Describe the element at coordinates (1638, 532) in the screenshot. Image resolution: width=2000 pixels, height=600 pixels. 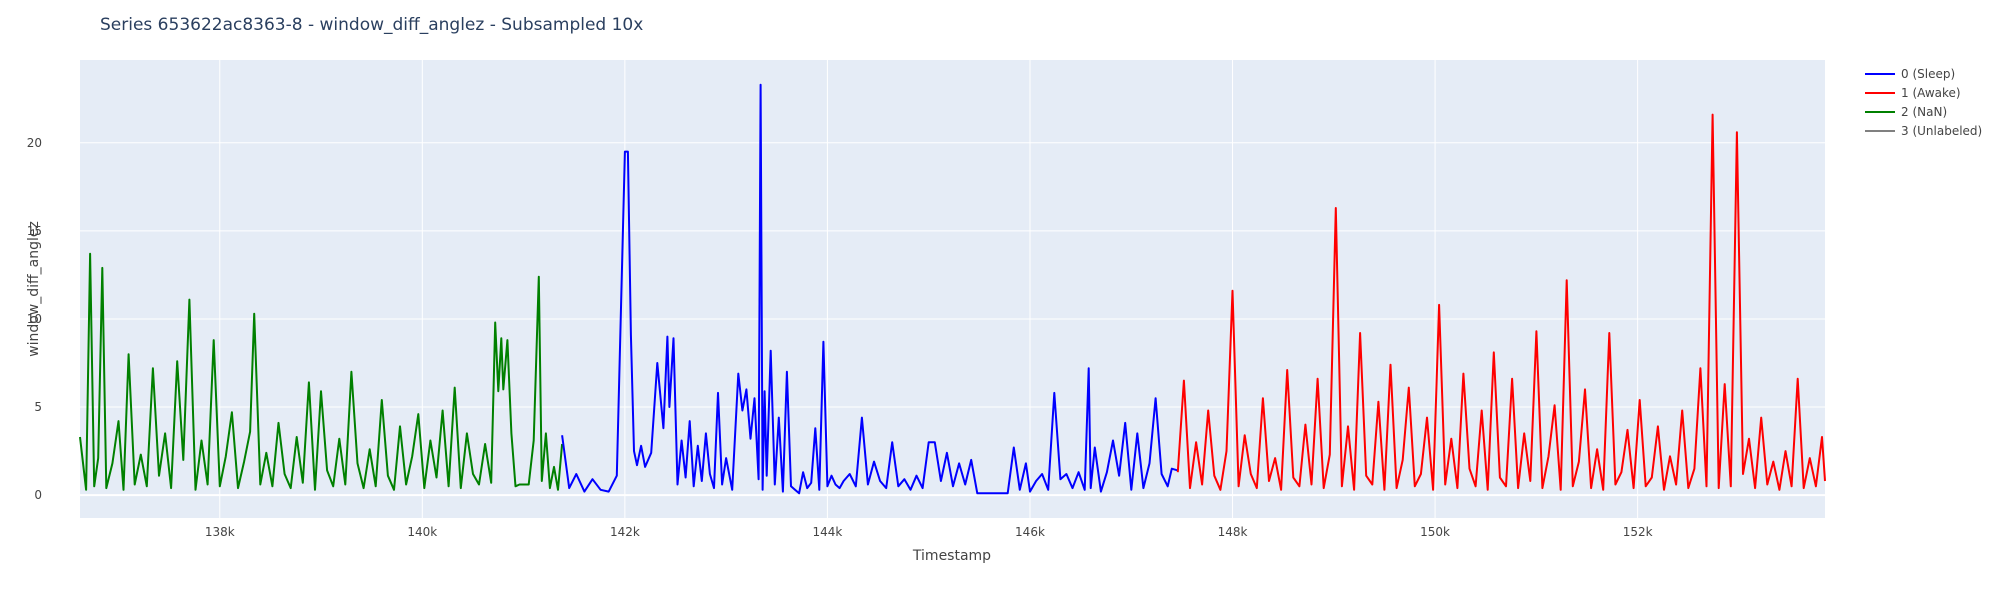
I see `x-tick-label: 152k` at that location.